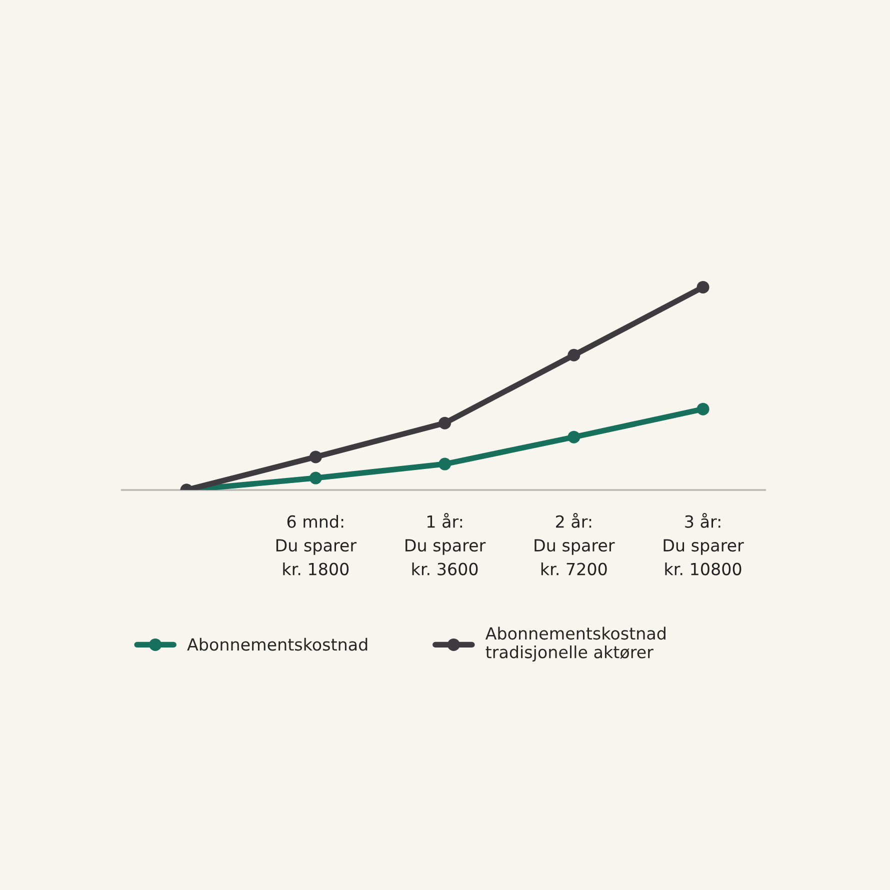 This screenshot has height=890, width=890. I want to click on legend-label: Abonnementskostnad, so click(277, 644).